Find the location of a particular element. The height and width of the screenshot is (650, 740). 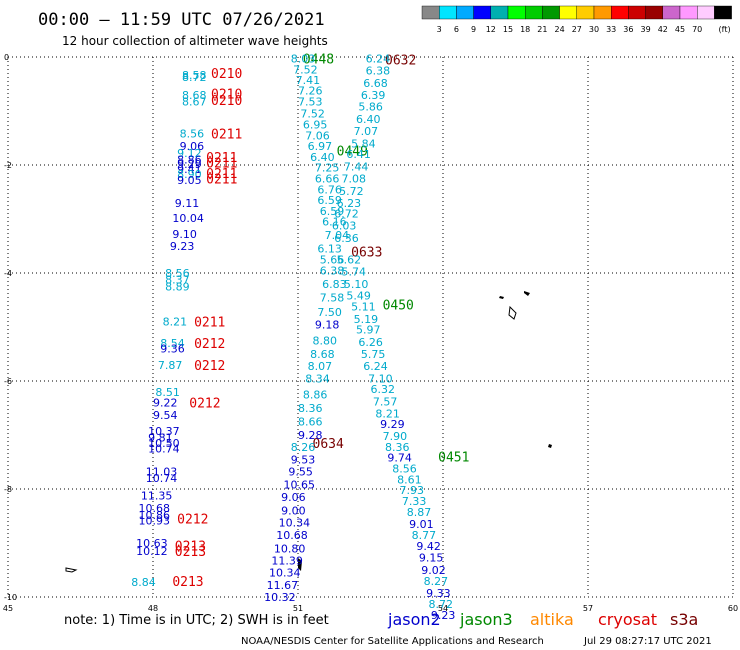

wave-height-value: 5.11 is located at coordinates (363, 306).